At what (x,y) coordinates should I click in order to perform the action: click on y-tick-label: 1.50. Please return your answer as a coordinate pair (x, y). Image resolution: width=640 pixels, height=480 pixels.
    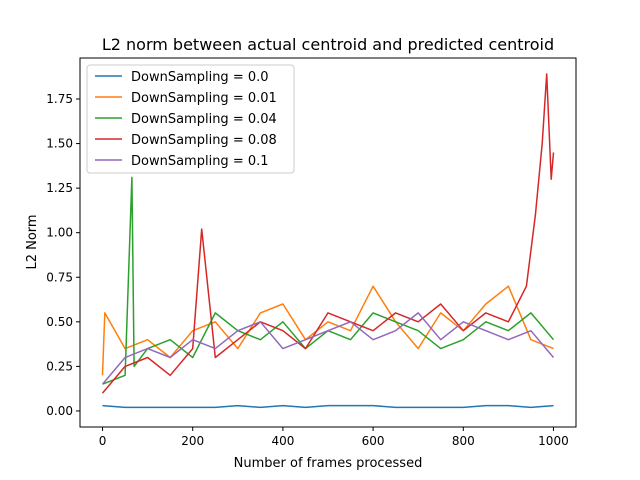
    Looking at the image, I should click on (59, 144).